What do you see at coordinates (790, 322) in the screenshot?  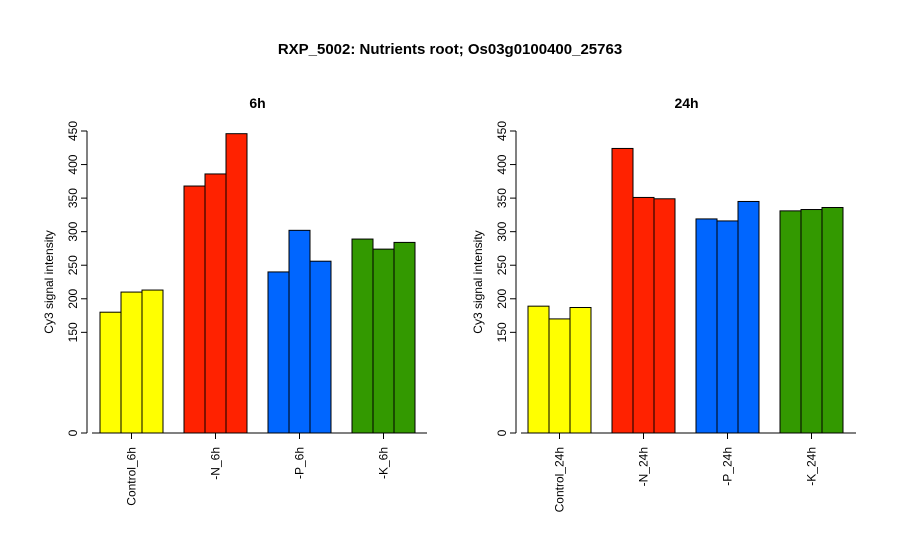 I see `bar--K_24h-rep1` at bounding box center [790, 322].